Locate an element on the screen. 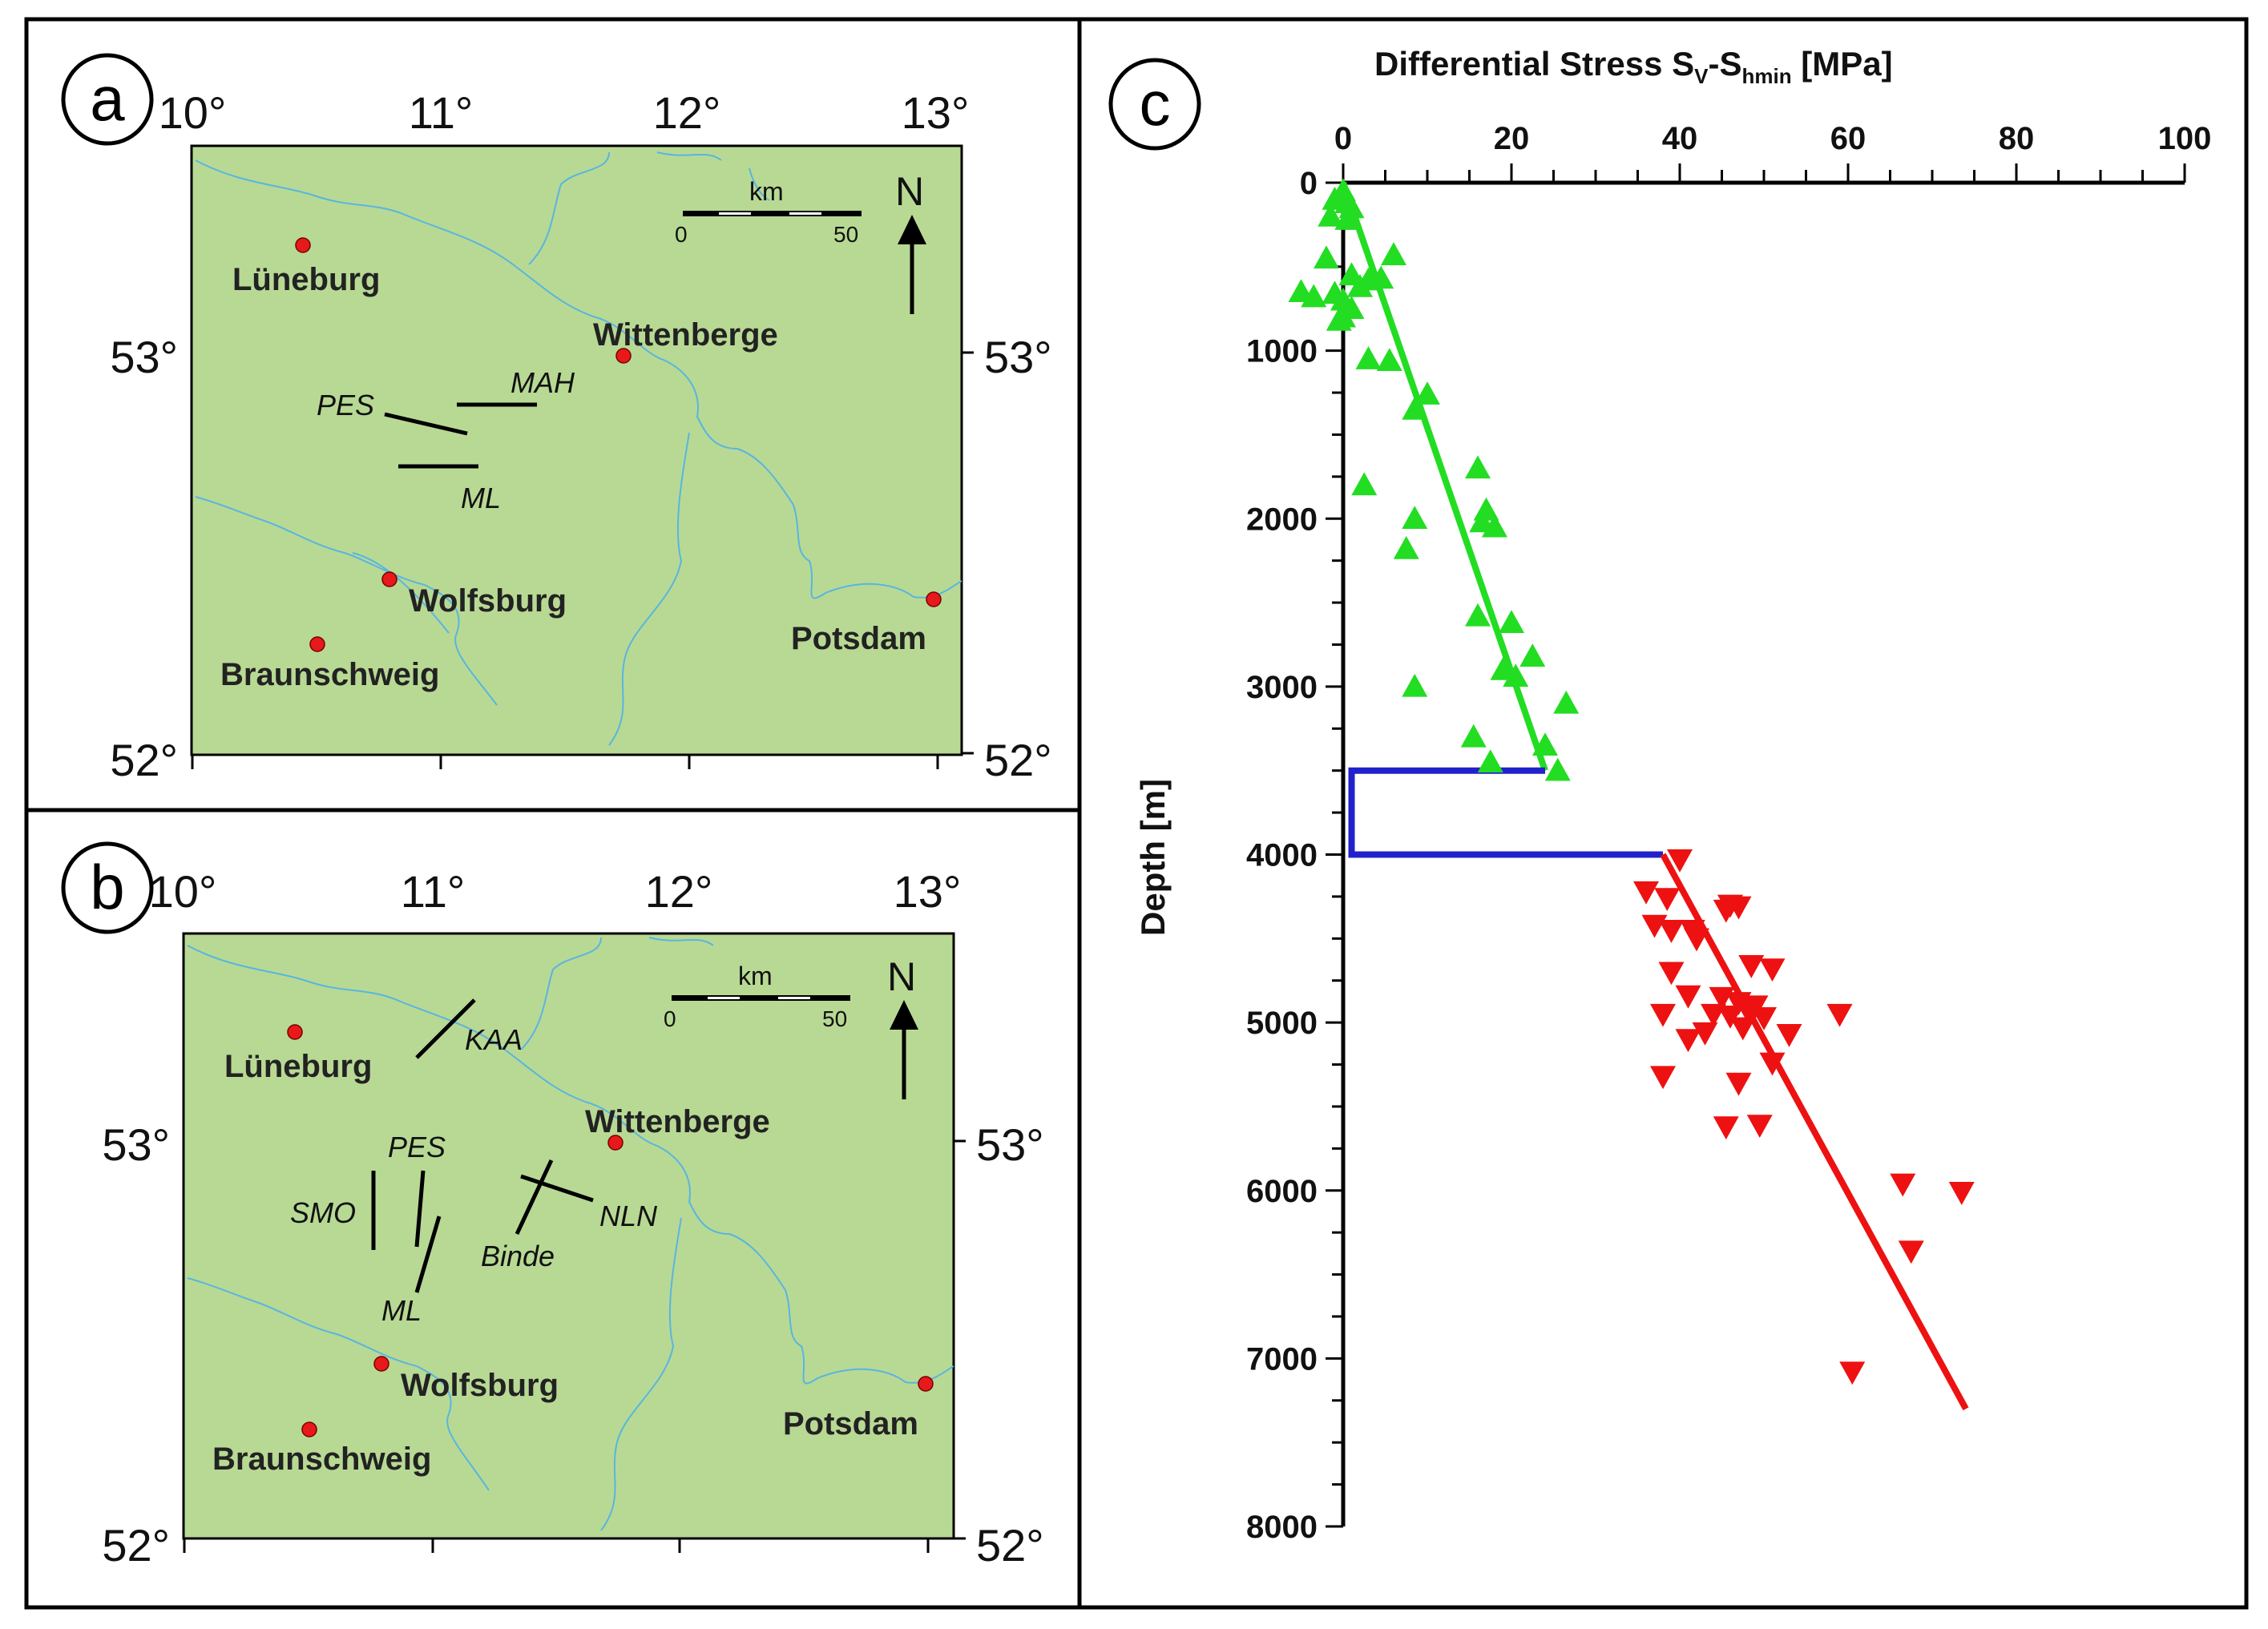  x-tick-label: 40 is located at coordinates (1680, 138).